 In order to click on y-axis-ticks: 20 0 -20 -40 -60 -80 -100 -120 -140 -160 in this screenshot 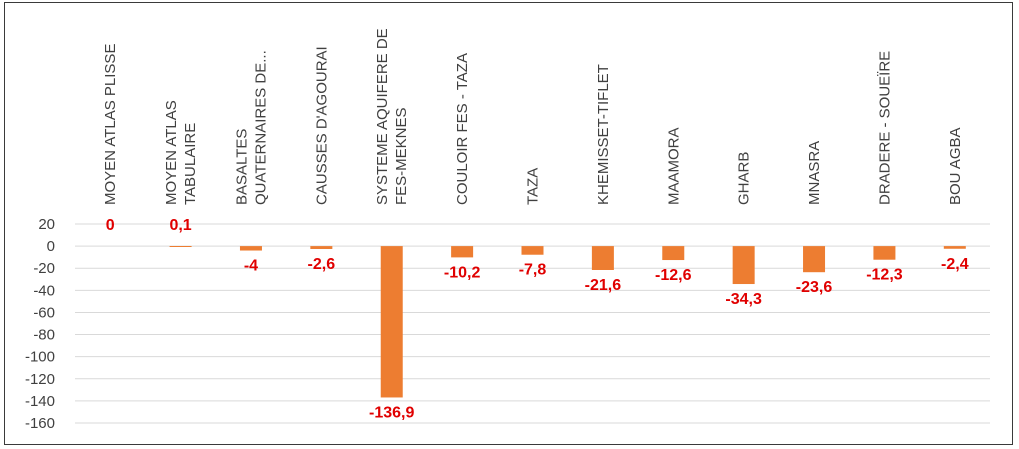, I will do `click(40, 324)`.